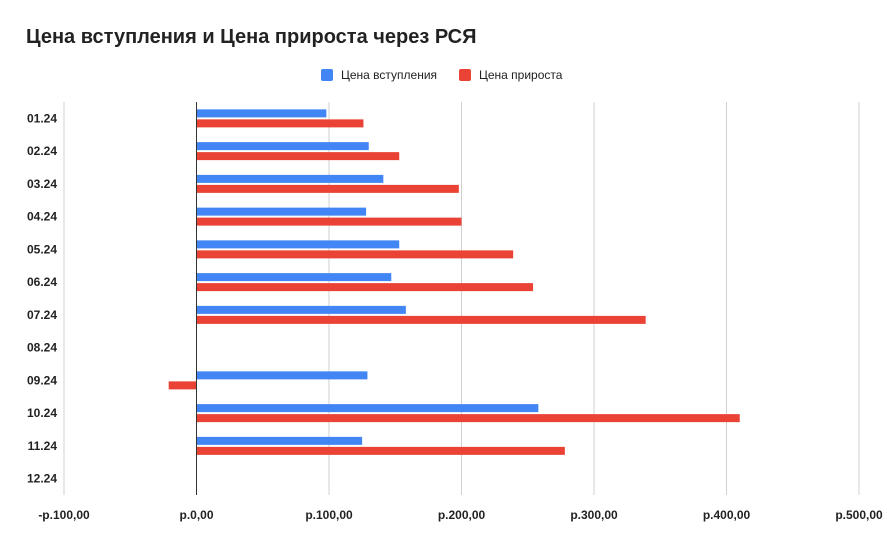  What do you see at coordinates (462, 515) in the screenshot?
I see `x-tick-label: р.200,00` at bounding box center [462, 515].